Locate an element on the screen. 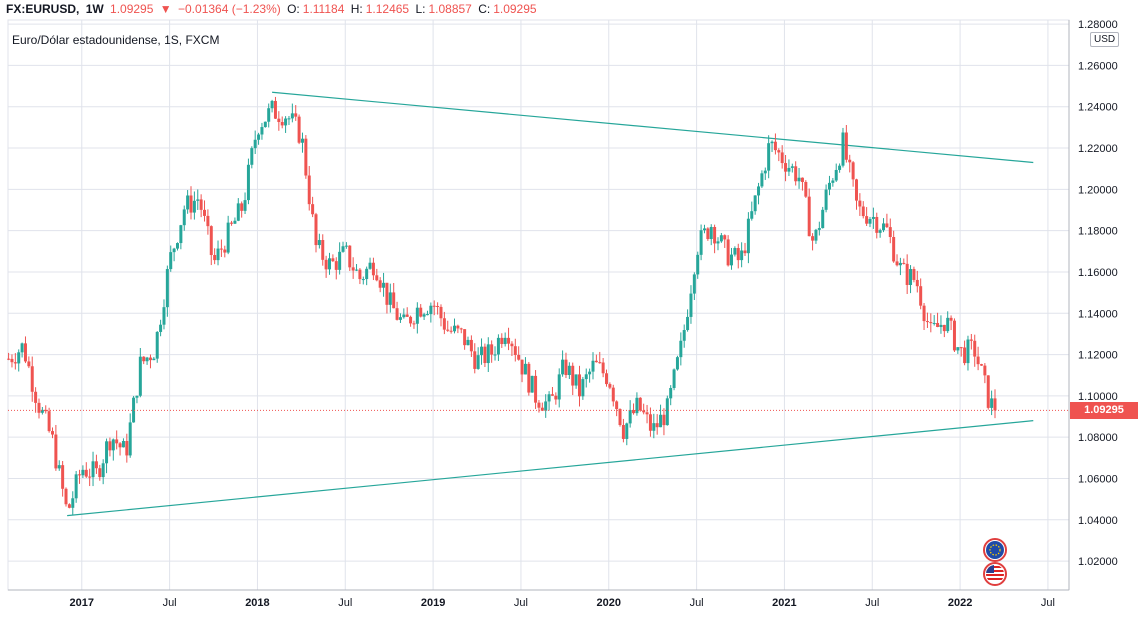 Image resolution: width=1142 pixels, height=622 pixels. interval: 1W is located at coordinates (94, 9).